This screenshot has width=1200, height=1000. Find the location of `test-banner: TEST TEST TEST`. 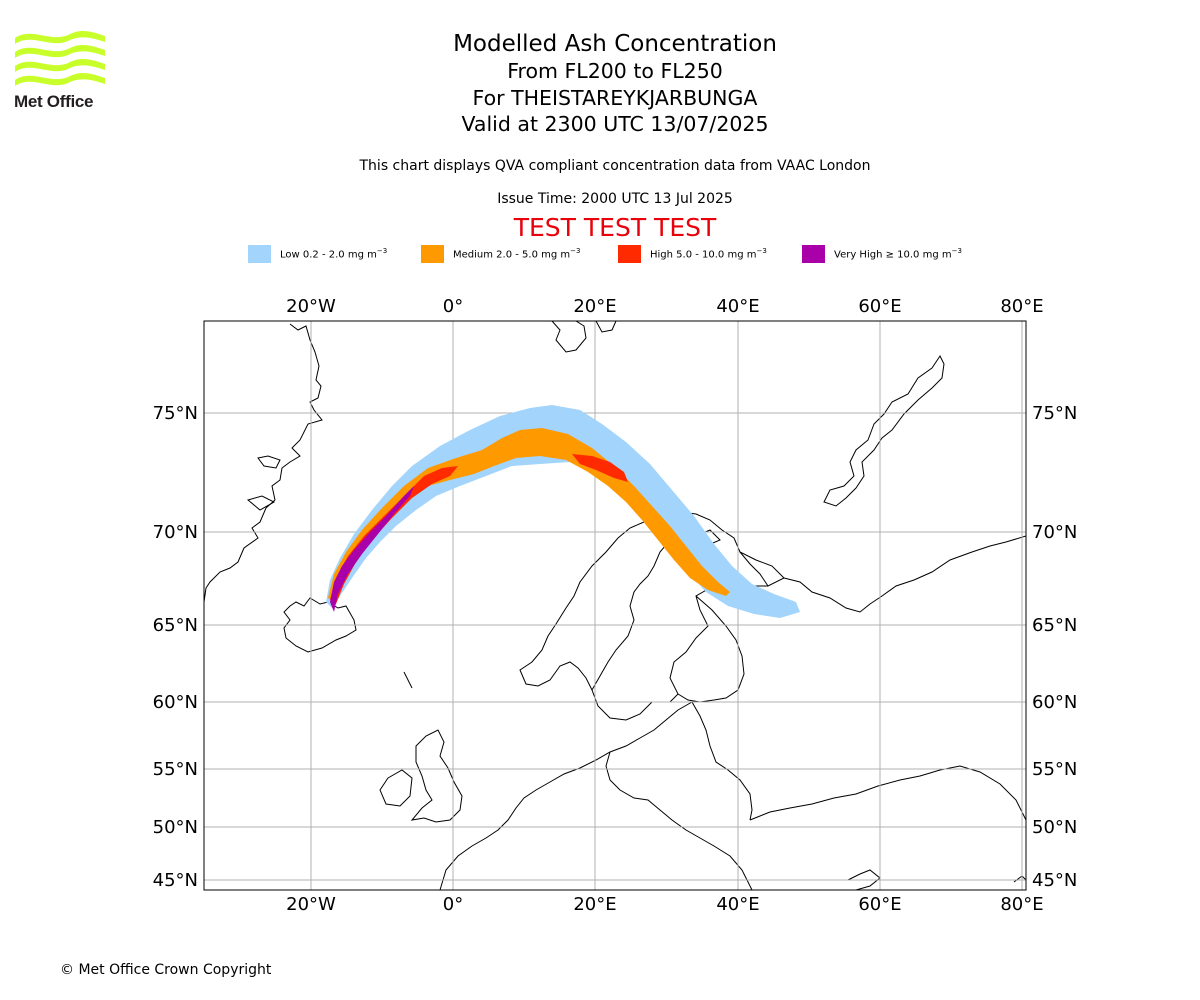

test-banner: TEST TEST TEST is located at coordinates (615, 227).